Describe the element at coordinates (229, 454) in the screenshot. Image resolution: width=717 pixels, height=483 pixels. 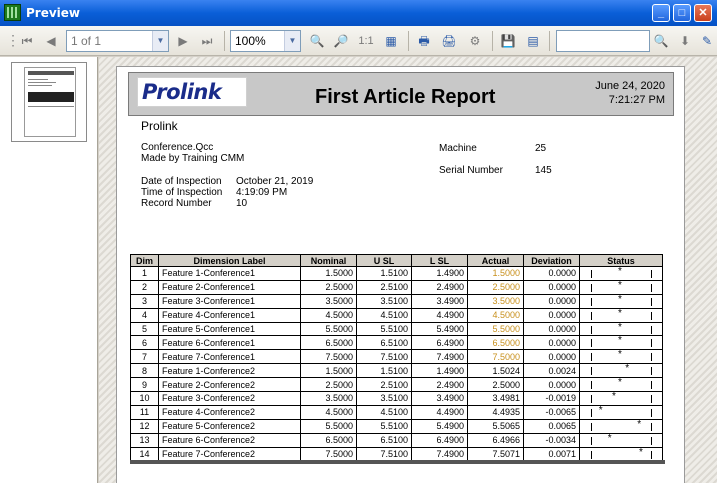
I see `dimension-label-cell: Feature 7-Conference2` at that location.